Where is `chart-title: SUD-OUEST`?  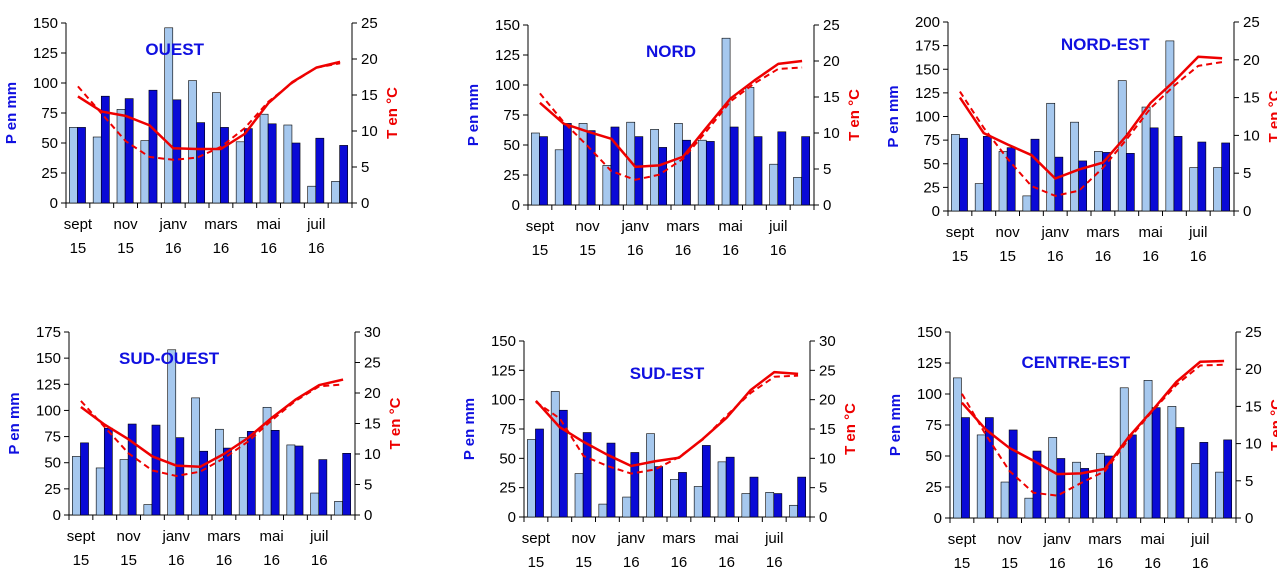
chart-title: SUD-OUEST is located at coordinates (169, 358).